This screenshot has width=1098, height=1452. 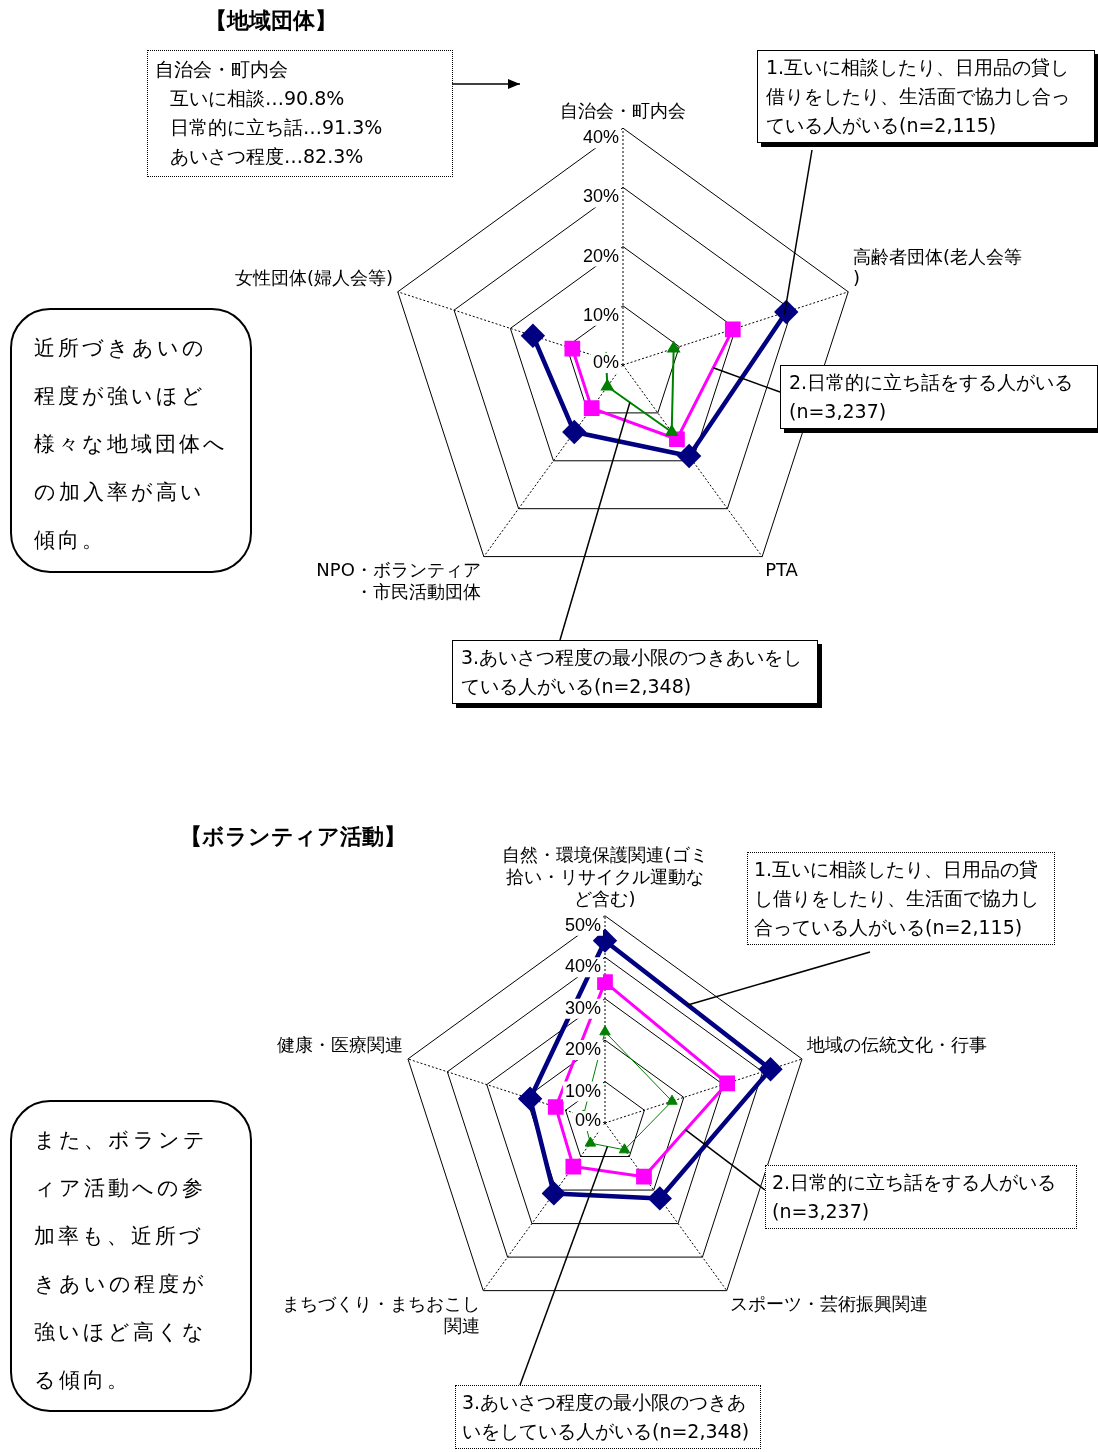 What do you see at coordinates (623, 111) in the screenshot?
I see `spoke-label: 自治会・町内会` at bounding box center [623, 111].